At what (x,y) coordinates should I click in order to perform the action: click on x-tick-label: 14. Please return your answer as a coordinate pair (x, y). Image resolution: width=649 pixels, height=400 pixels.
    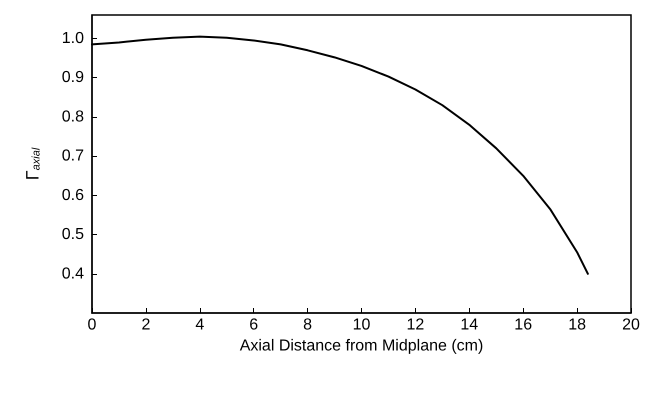
    Looking at the image, I should click on (469, 325).